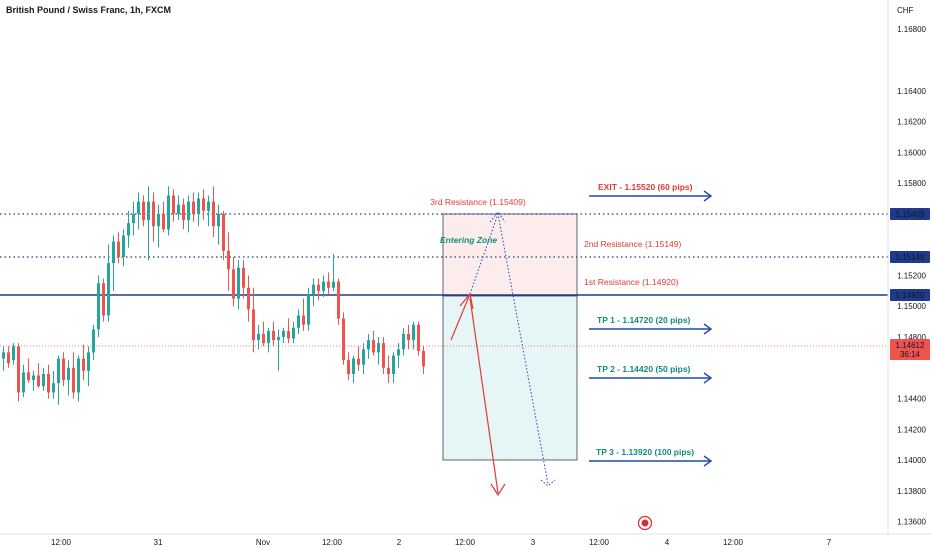 This screenshot has width=932, height=550. What do you see at coordinates (708, 461) in the screenshot?
I see `tp3-arrowhead` at bounding box center [708, 461].